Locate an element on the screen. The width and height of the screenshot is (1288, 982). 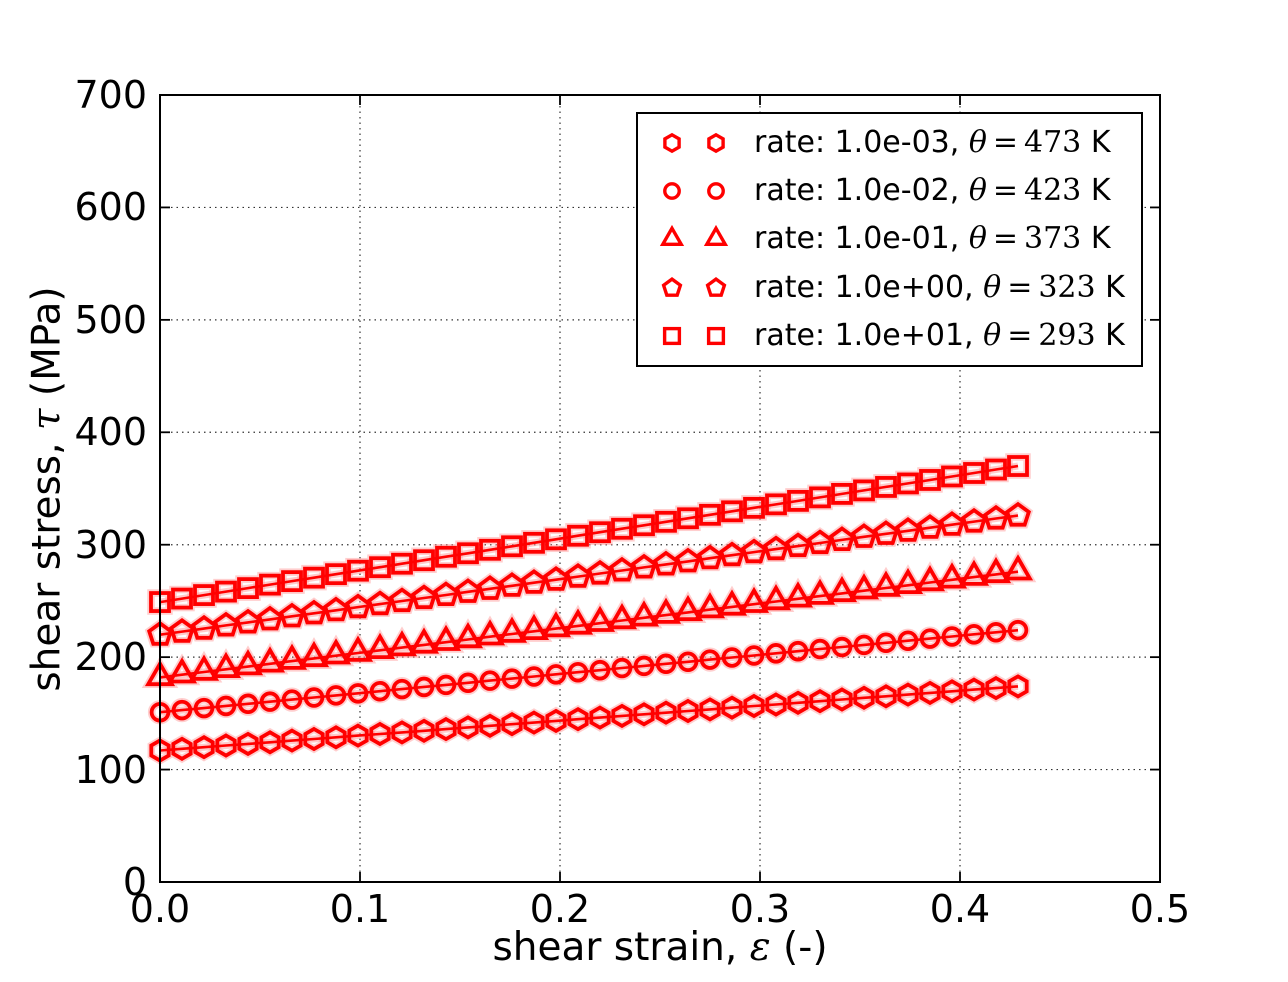
legend-row: rate: 1.0e+01, θ = 293 K is located at coordinates (889, 336).